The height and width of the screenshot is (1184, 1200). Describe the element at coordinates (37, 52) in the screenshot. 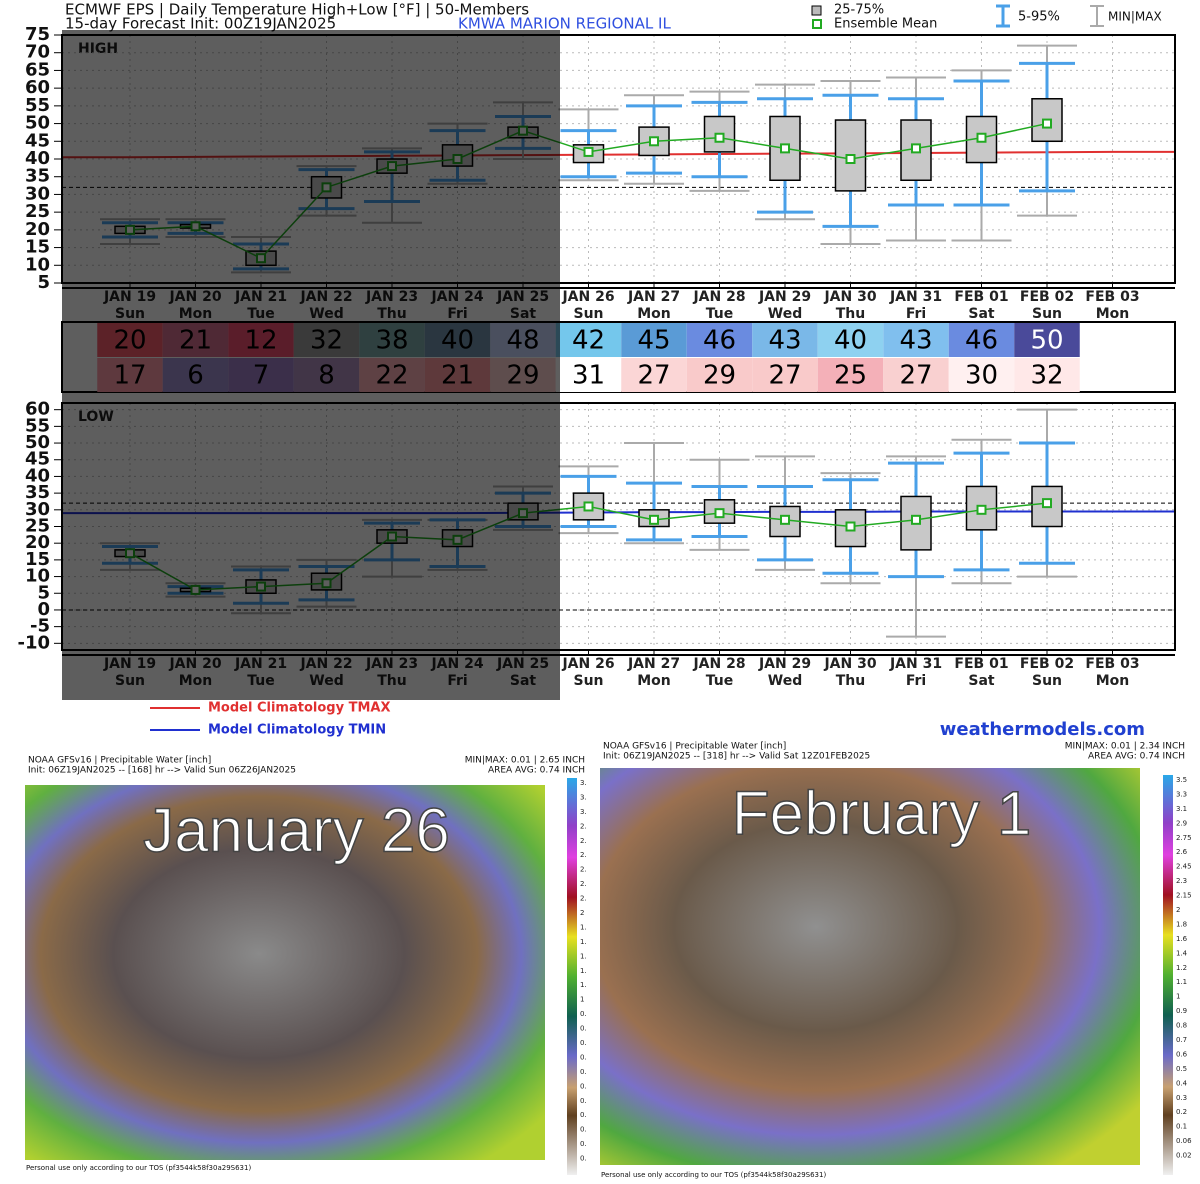

I see `y-tick-label: 70` at that location.